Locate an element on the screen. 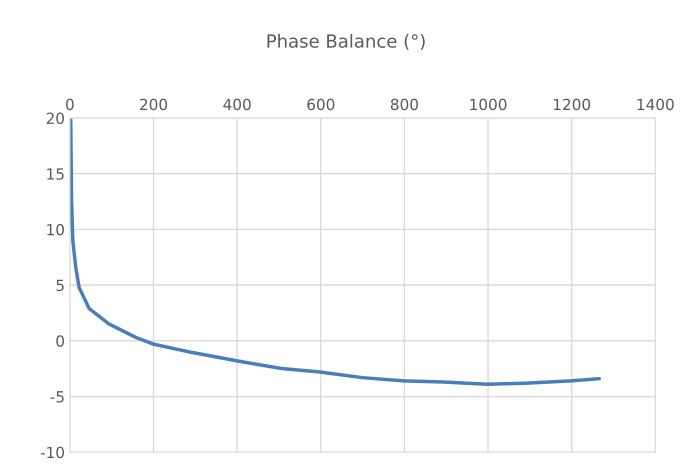  y-tick-label: -5 is located at coordinates (57, 397).